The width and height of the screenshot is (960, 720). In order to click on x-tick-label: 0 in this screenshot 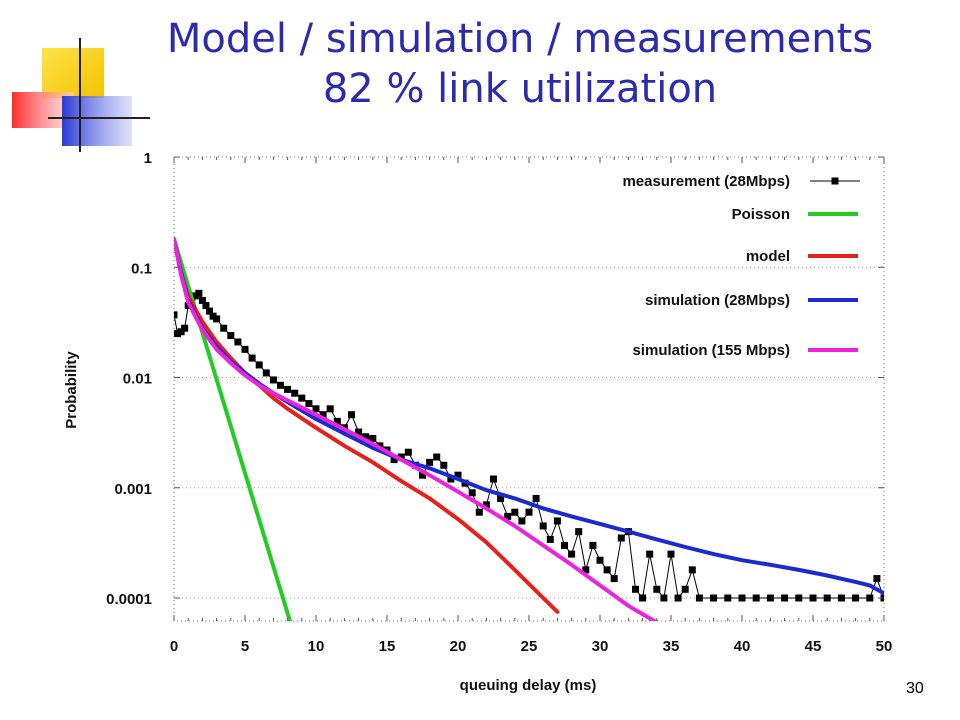, I will do `click(174, 646)`.